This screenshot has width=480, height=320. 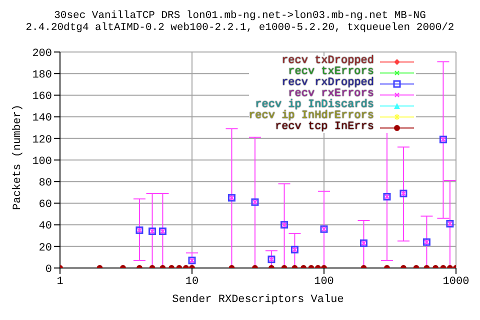 I want to click on legend-label: recv txErrors, so click(x=331, y=72).